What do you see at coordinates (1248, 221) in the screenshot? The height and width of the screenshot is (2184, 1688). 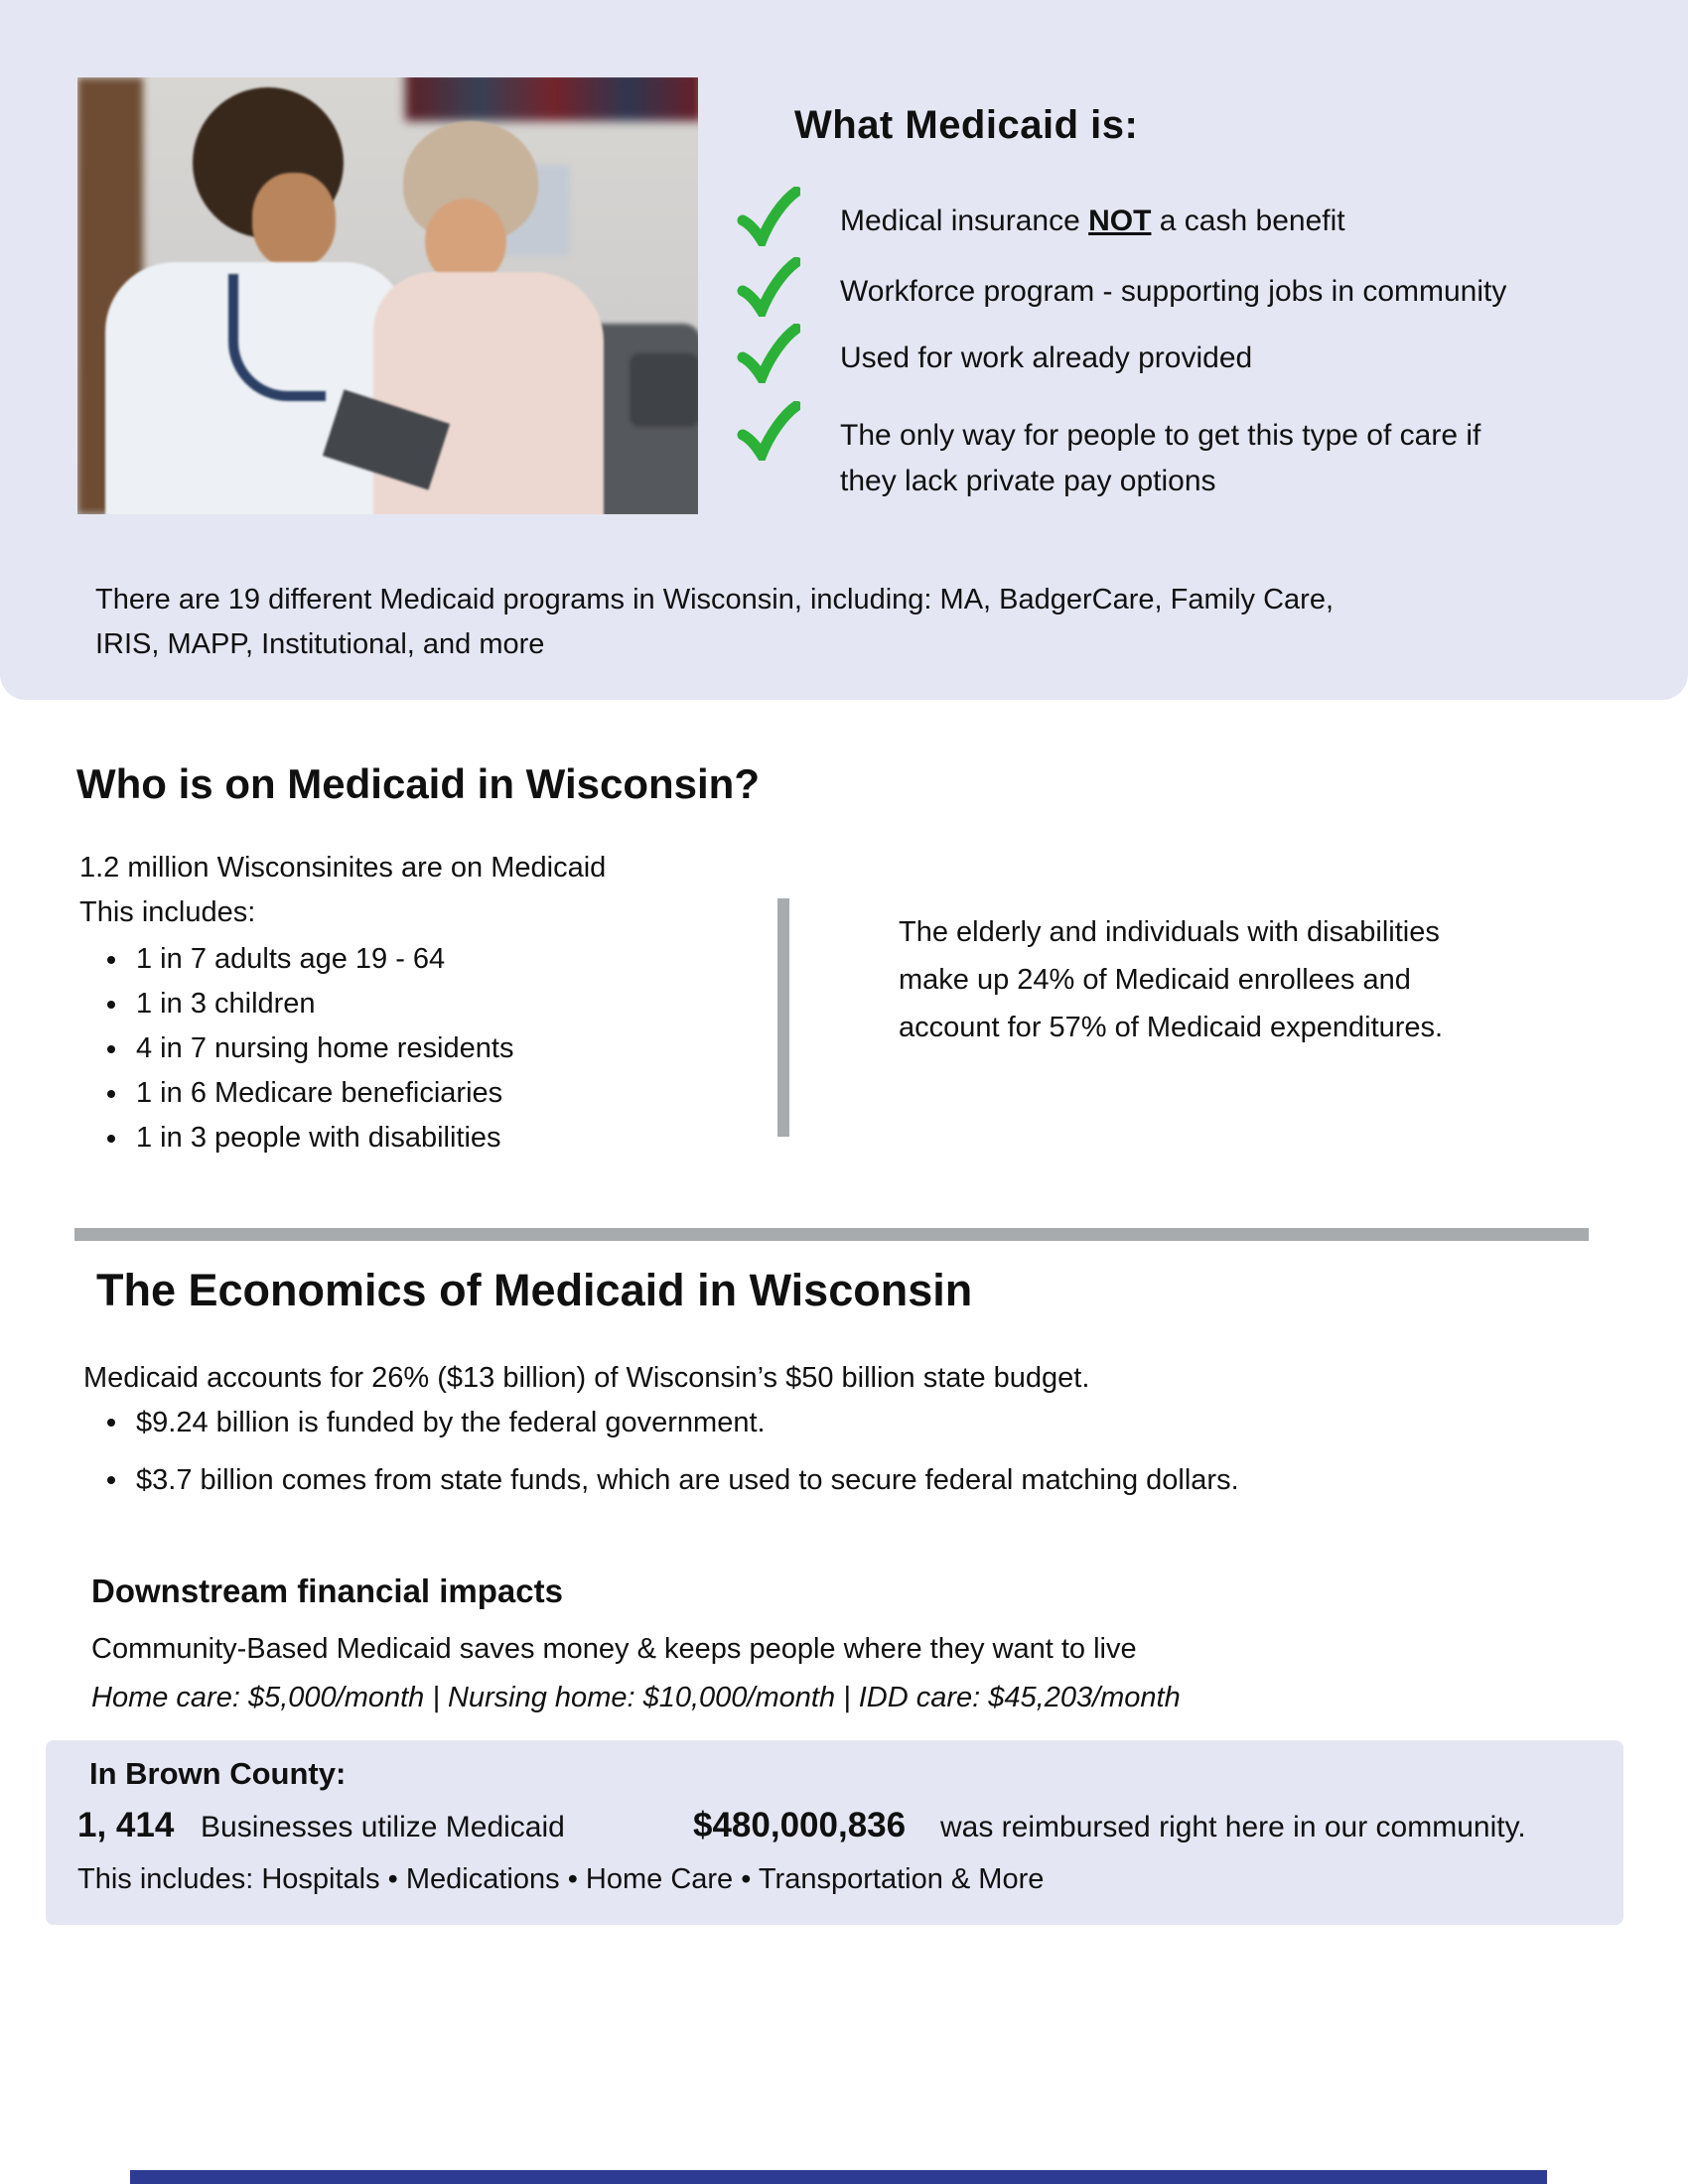 I see `checklist-text: a cash benefit` at bounding box center [1248, 221].